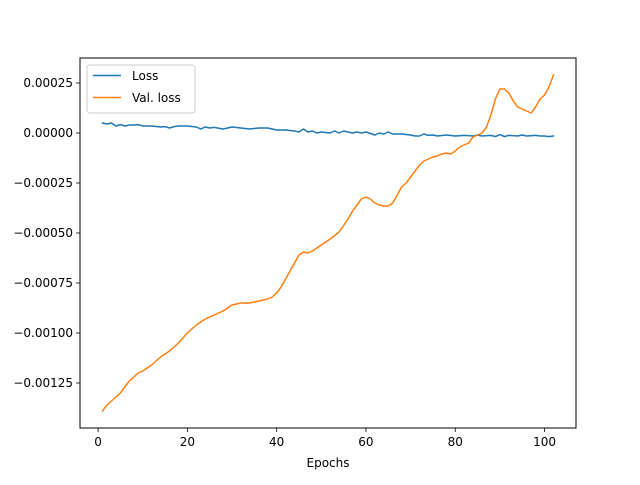 The height and width of the screenshot is (485, 640). Describe the element at coordinates (187, 442) in the screenshot. I see `x-tick-label: 20` at that location.